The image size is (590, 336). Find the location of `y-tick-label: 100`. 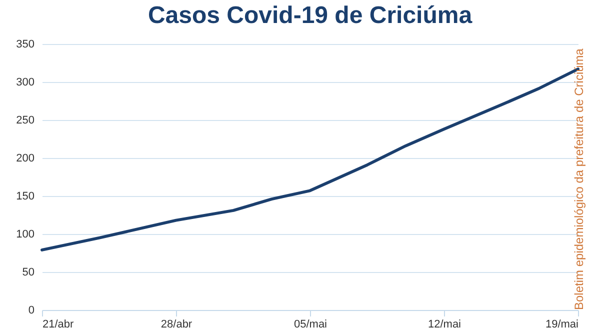

y-tick-label: 100 is located at coordinates (25, 234).